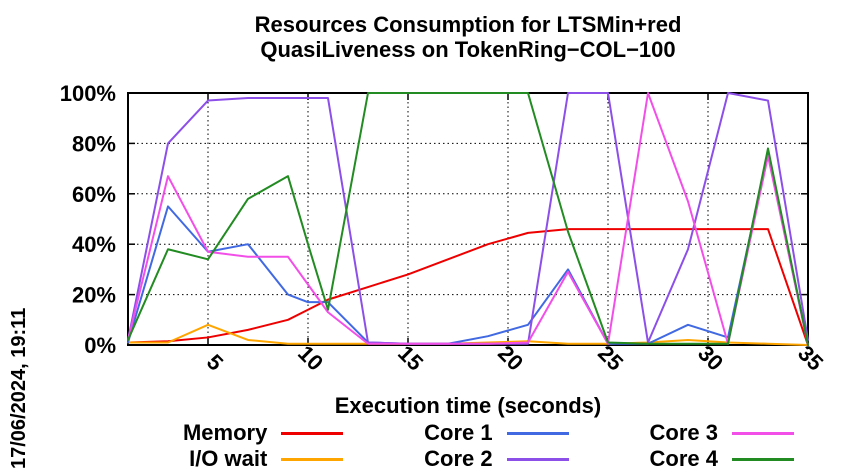 Image resolution: width=850 pixels, height=475 pixels. Describe the element at coordinates (228, 458) in the screenshot. I see `legend-label-i-o-wait: I/O wait` at that location.